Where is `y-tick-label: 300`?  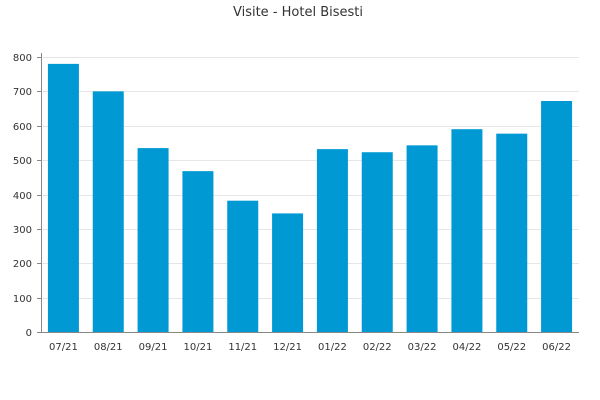
y-tick-label: 300 is located at coordinates (22, 230).